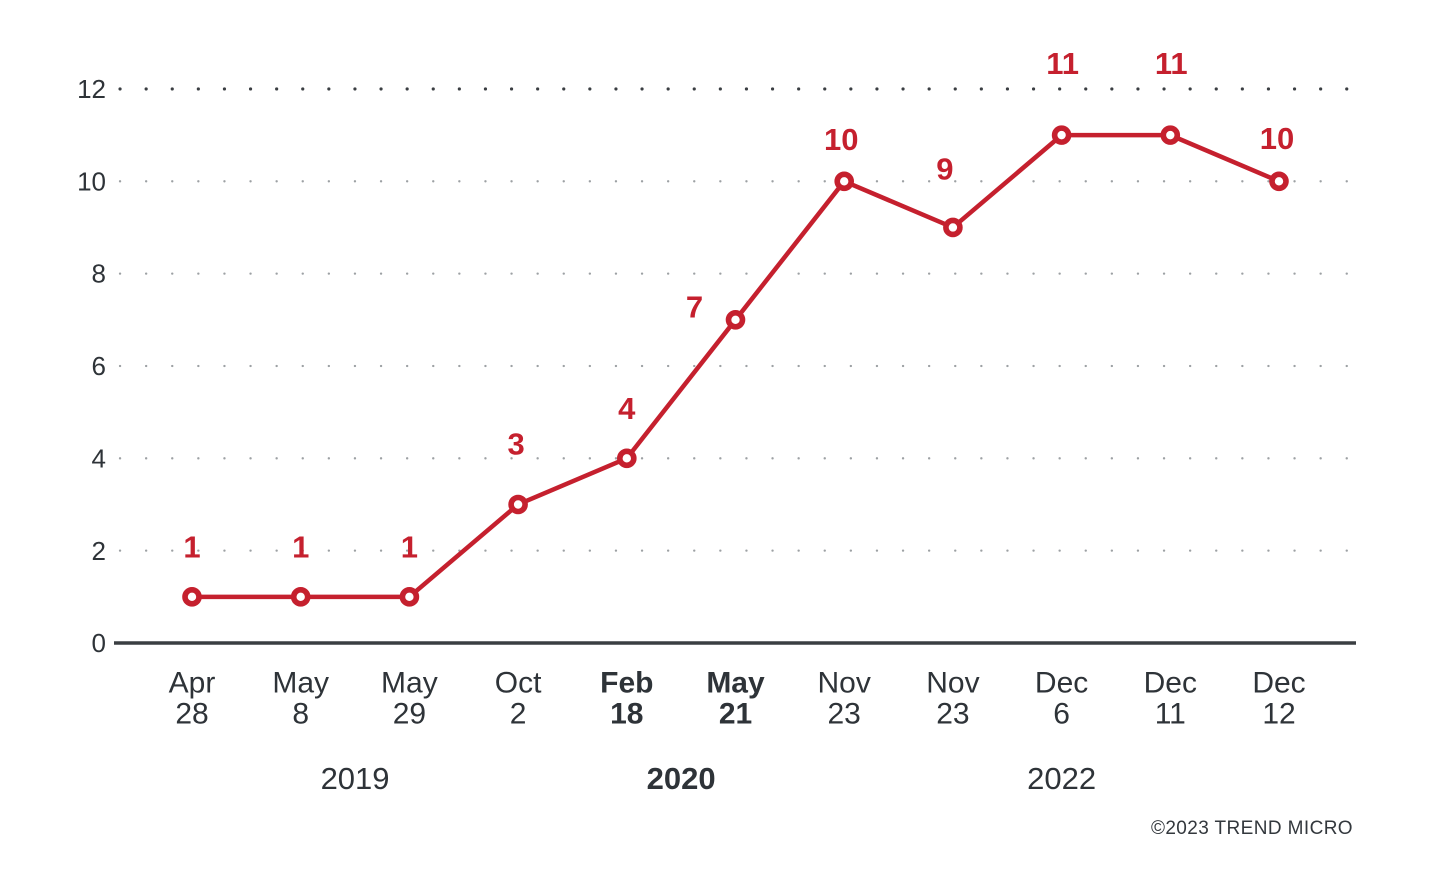 The width and height of the screenshot is (1432, 871). What do you see at coordinates (681, 778) in the screenshot?
I see `year-label: 2020` at bounding box center [681, 778].